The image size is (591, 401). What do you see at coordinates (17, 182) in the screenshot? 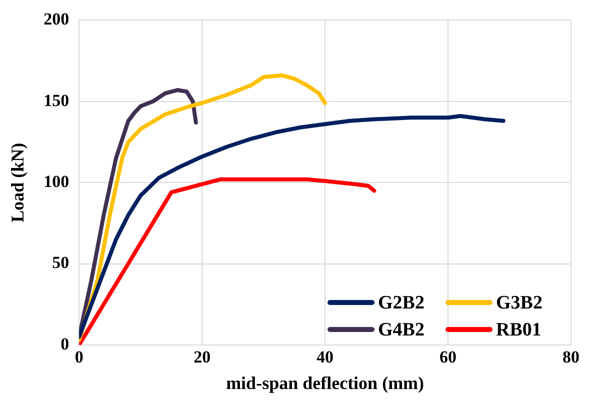
I see `y-axis-title: Load (kN)` at bounding box center [17, 182].